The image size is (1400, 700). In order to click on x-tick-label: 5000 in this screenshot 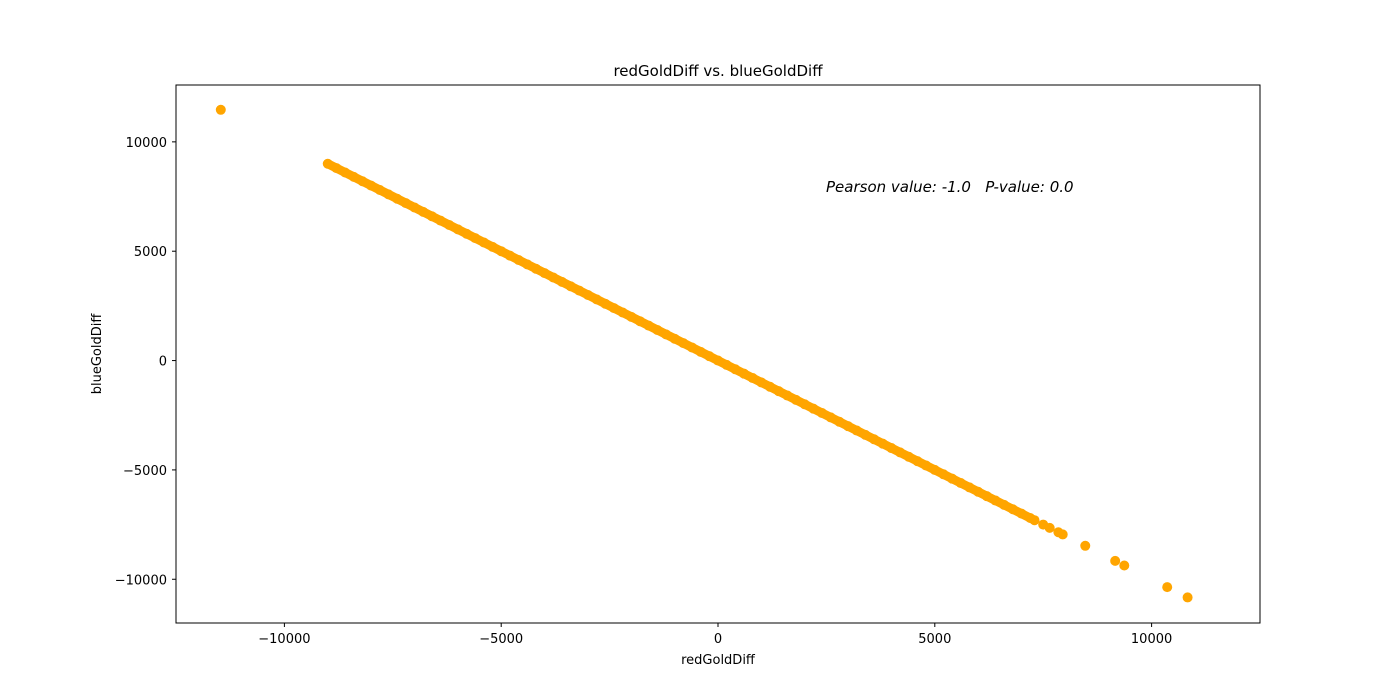, I will do `click(934, 639)`.